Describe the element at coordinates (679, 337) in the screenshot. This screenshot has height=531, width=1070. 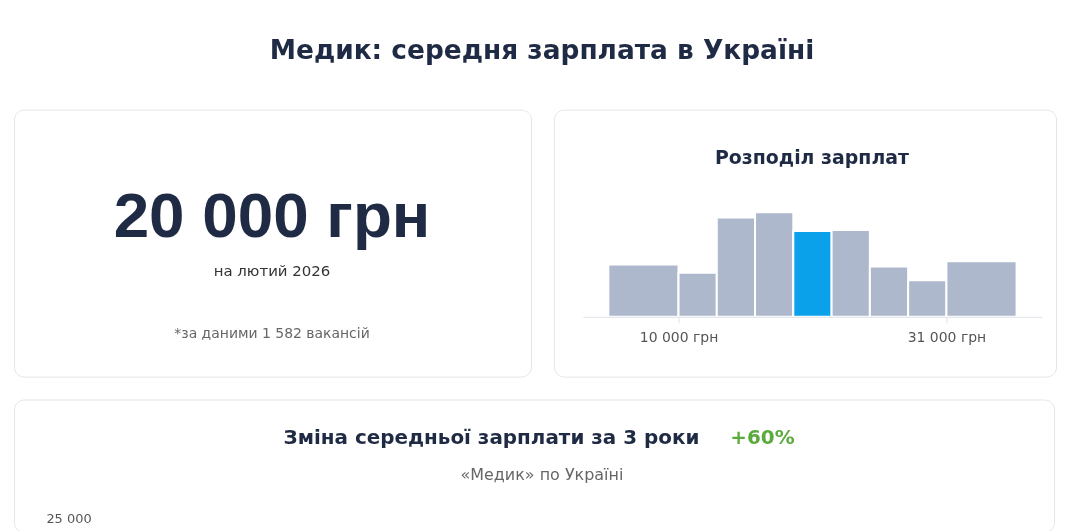
I see `x-tick-label: 10 000 грн` at that location.